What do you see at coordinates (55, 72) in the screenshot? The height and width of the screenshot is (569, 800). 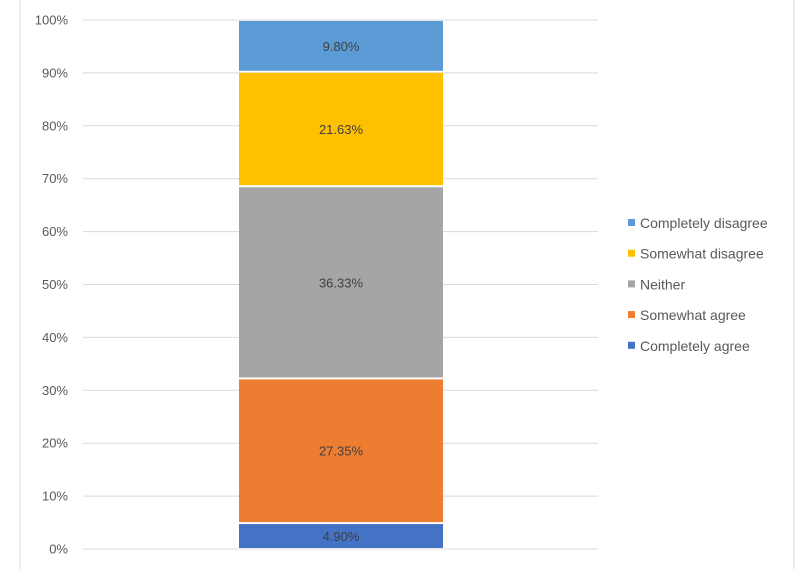 I see `y-tick-label: 90%` at bounding box center [55, 72].